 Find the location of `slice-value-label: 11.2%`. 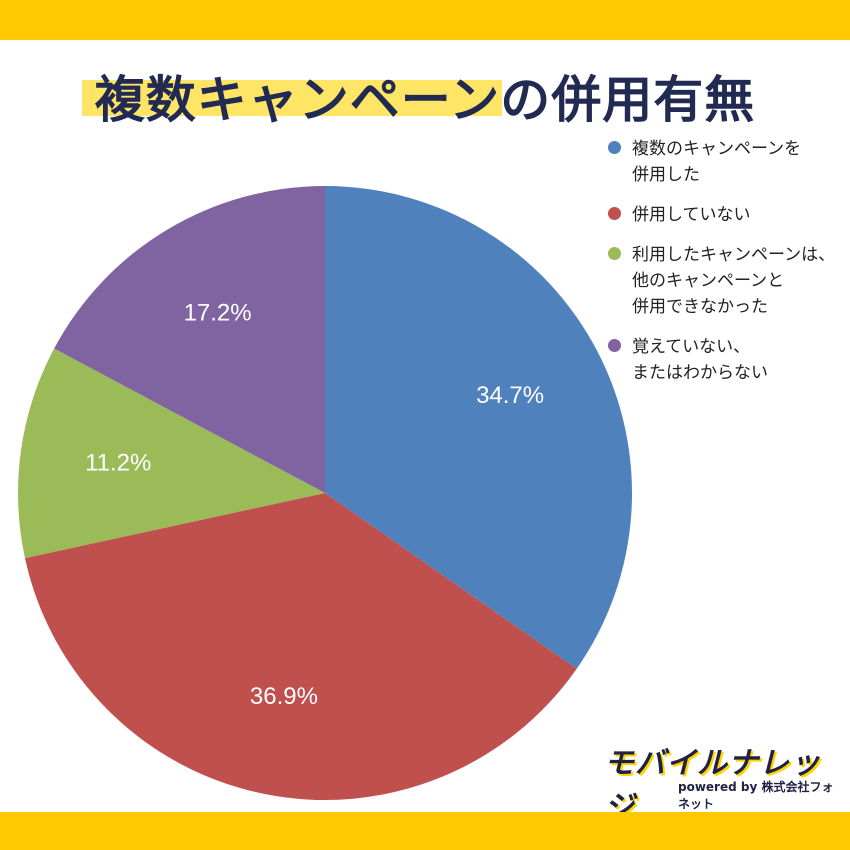

slice-value-label: 11.2% is located at coordinates (118, 463).